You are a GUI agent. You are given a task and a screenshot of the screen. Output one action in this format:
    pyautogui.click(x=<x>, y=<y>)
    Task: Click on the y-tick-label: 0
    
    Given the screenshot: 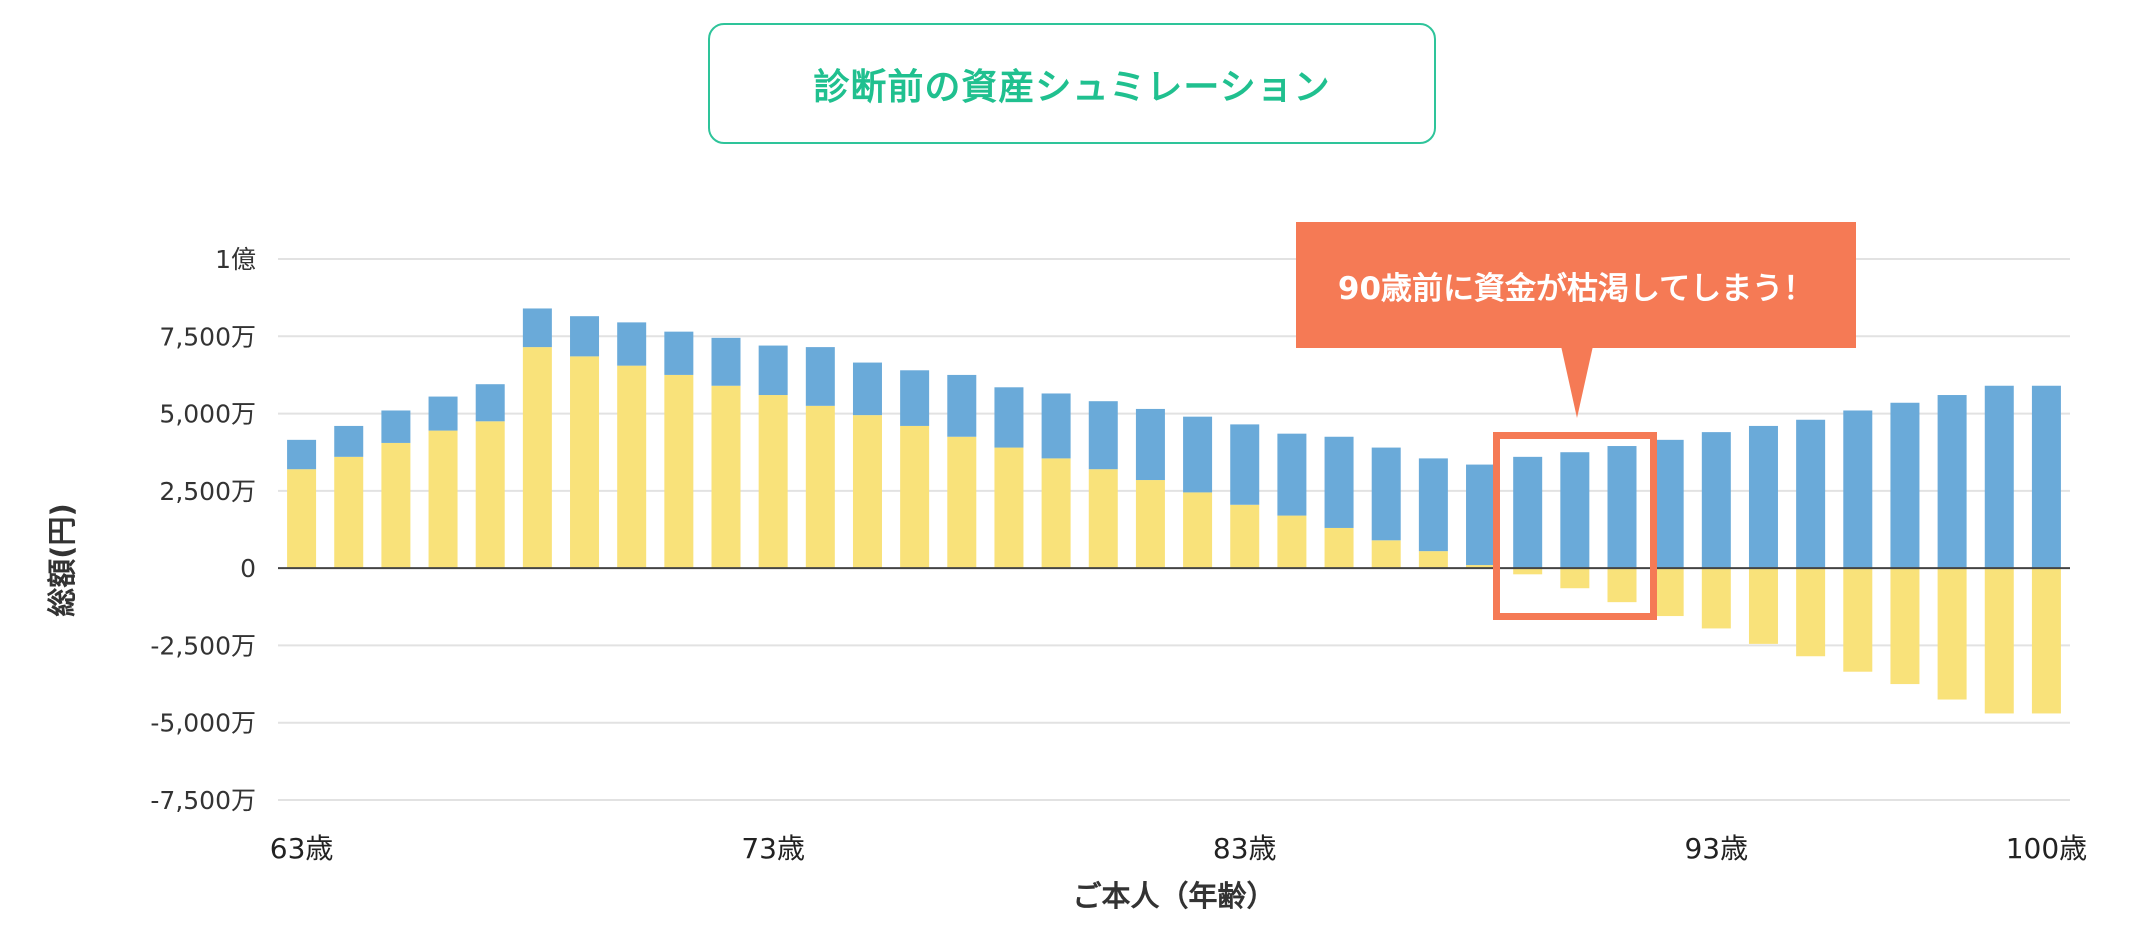 What is the action you would take?
    pyautogui.click(x=248, y=568)
    